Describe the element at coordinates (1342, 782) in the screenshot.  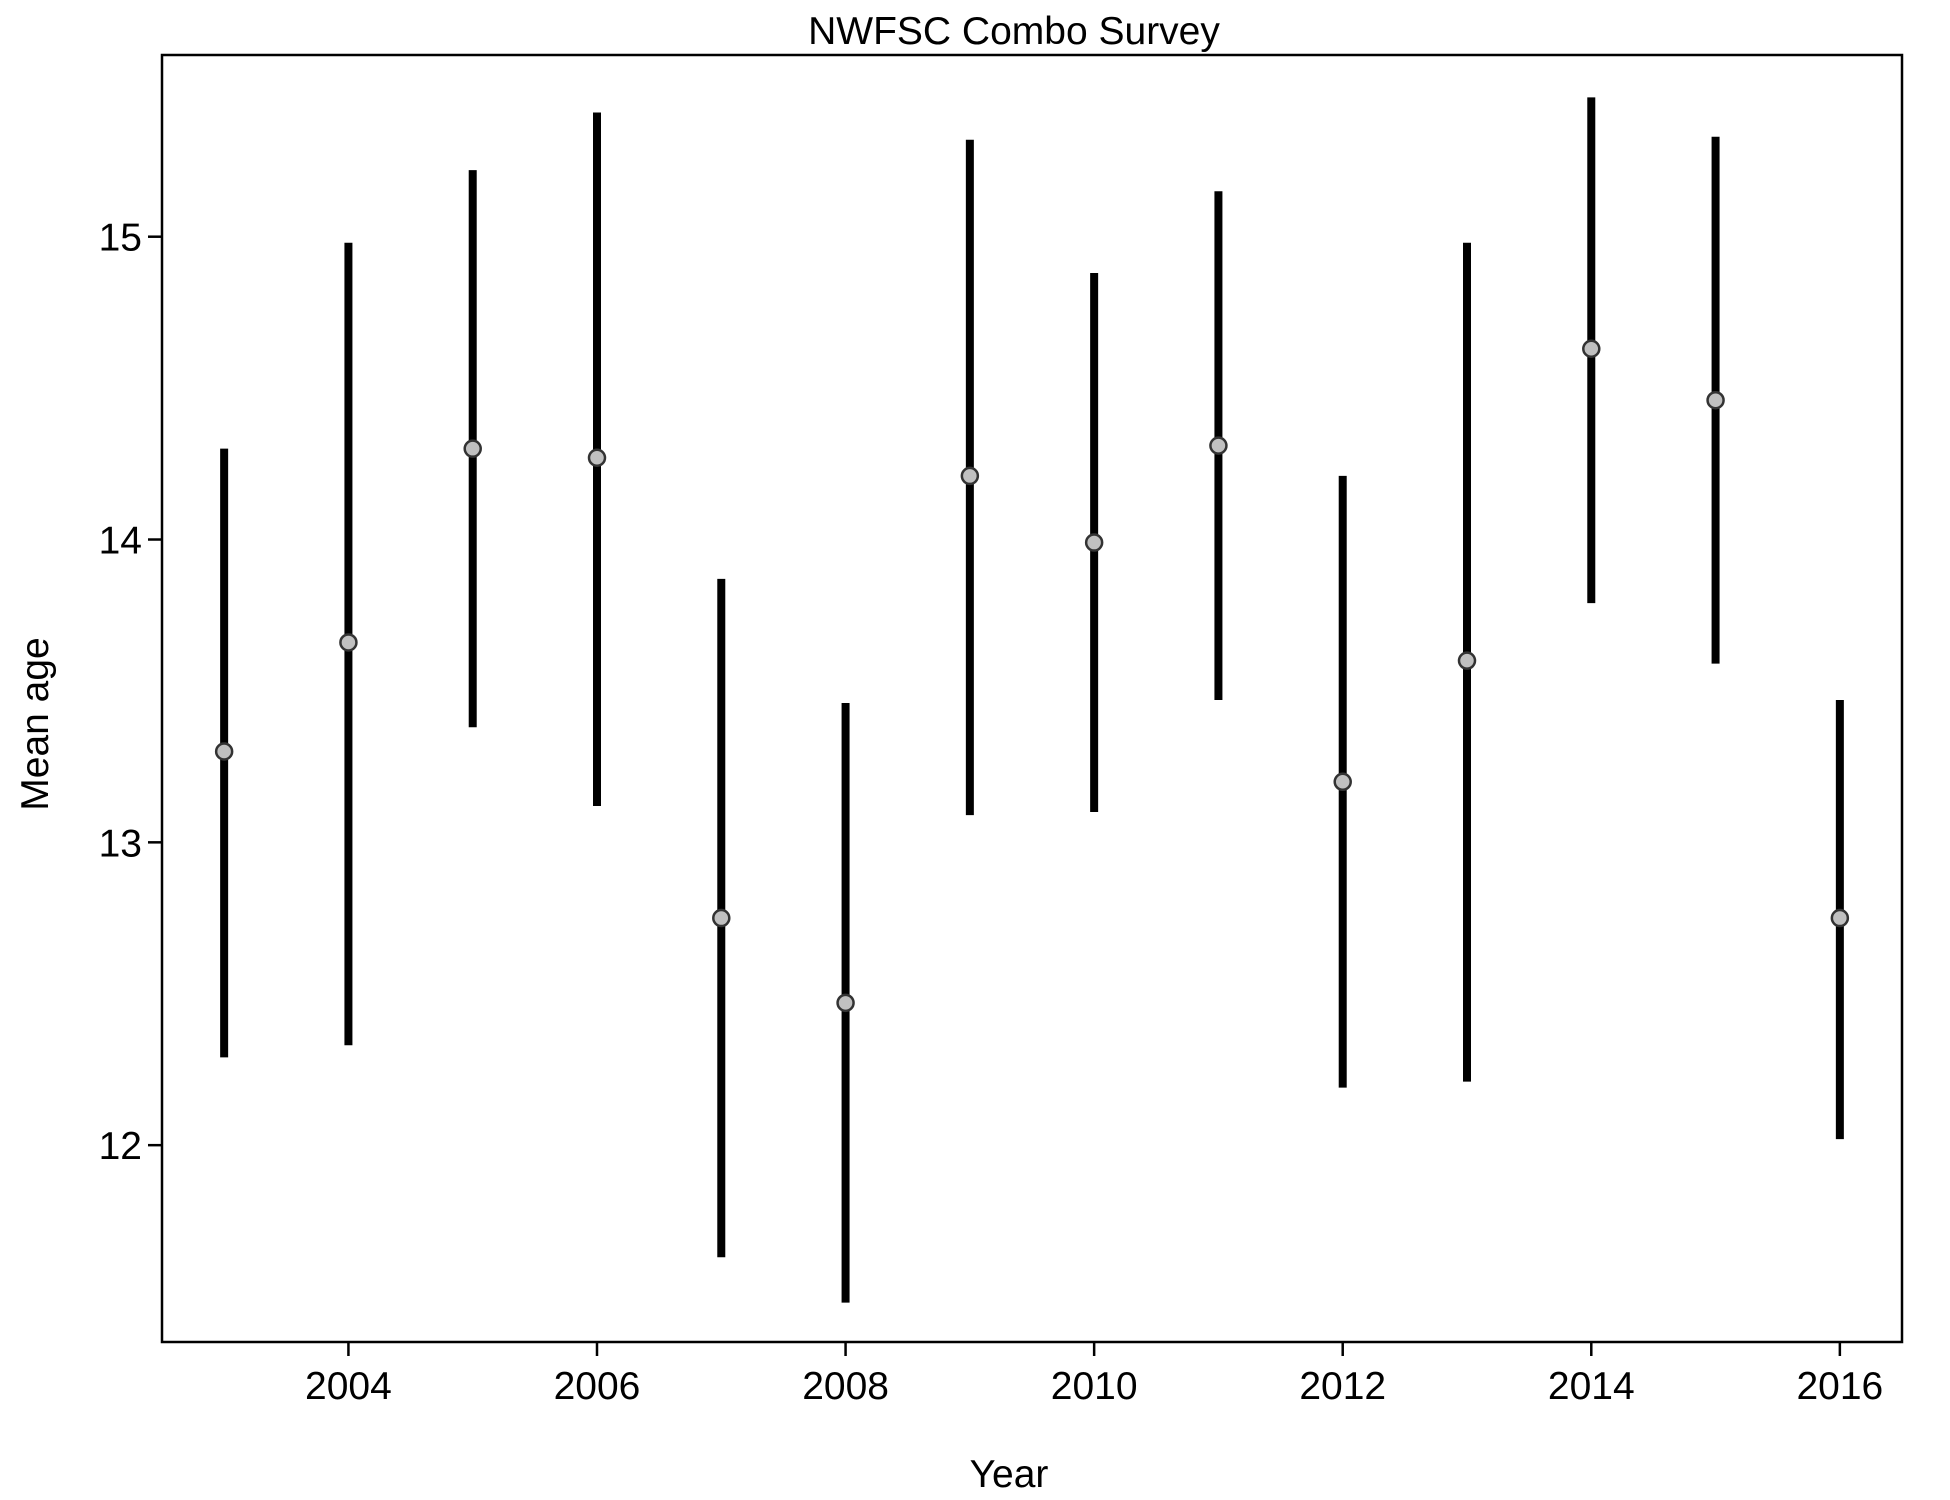
I see `mean-point-2012` at that location.